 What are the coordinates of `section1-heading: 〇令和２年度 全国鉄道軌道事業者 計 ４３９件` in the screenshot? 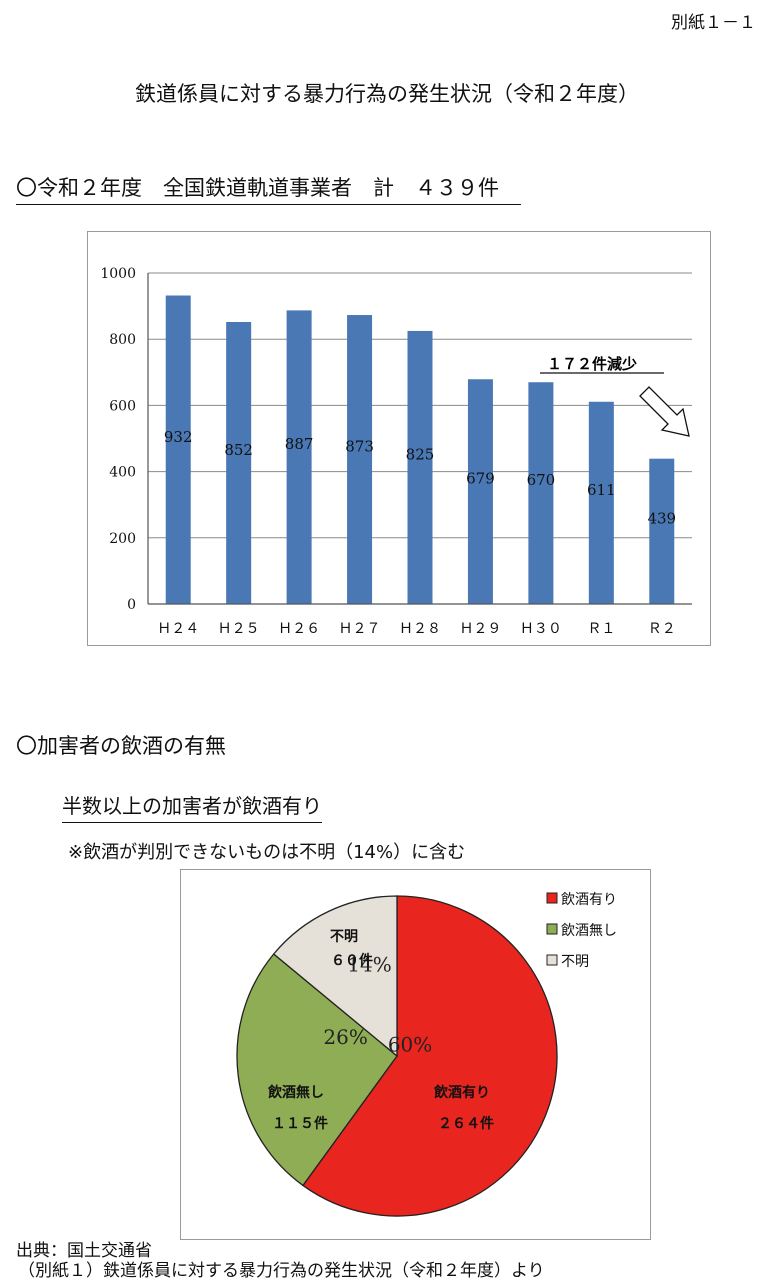 It's located at (268, 188).